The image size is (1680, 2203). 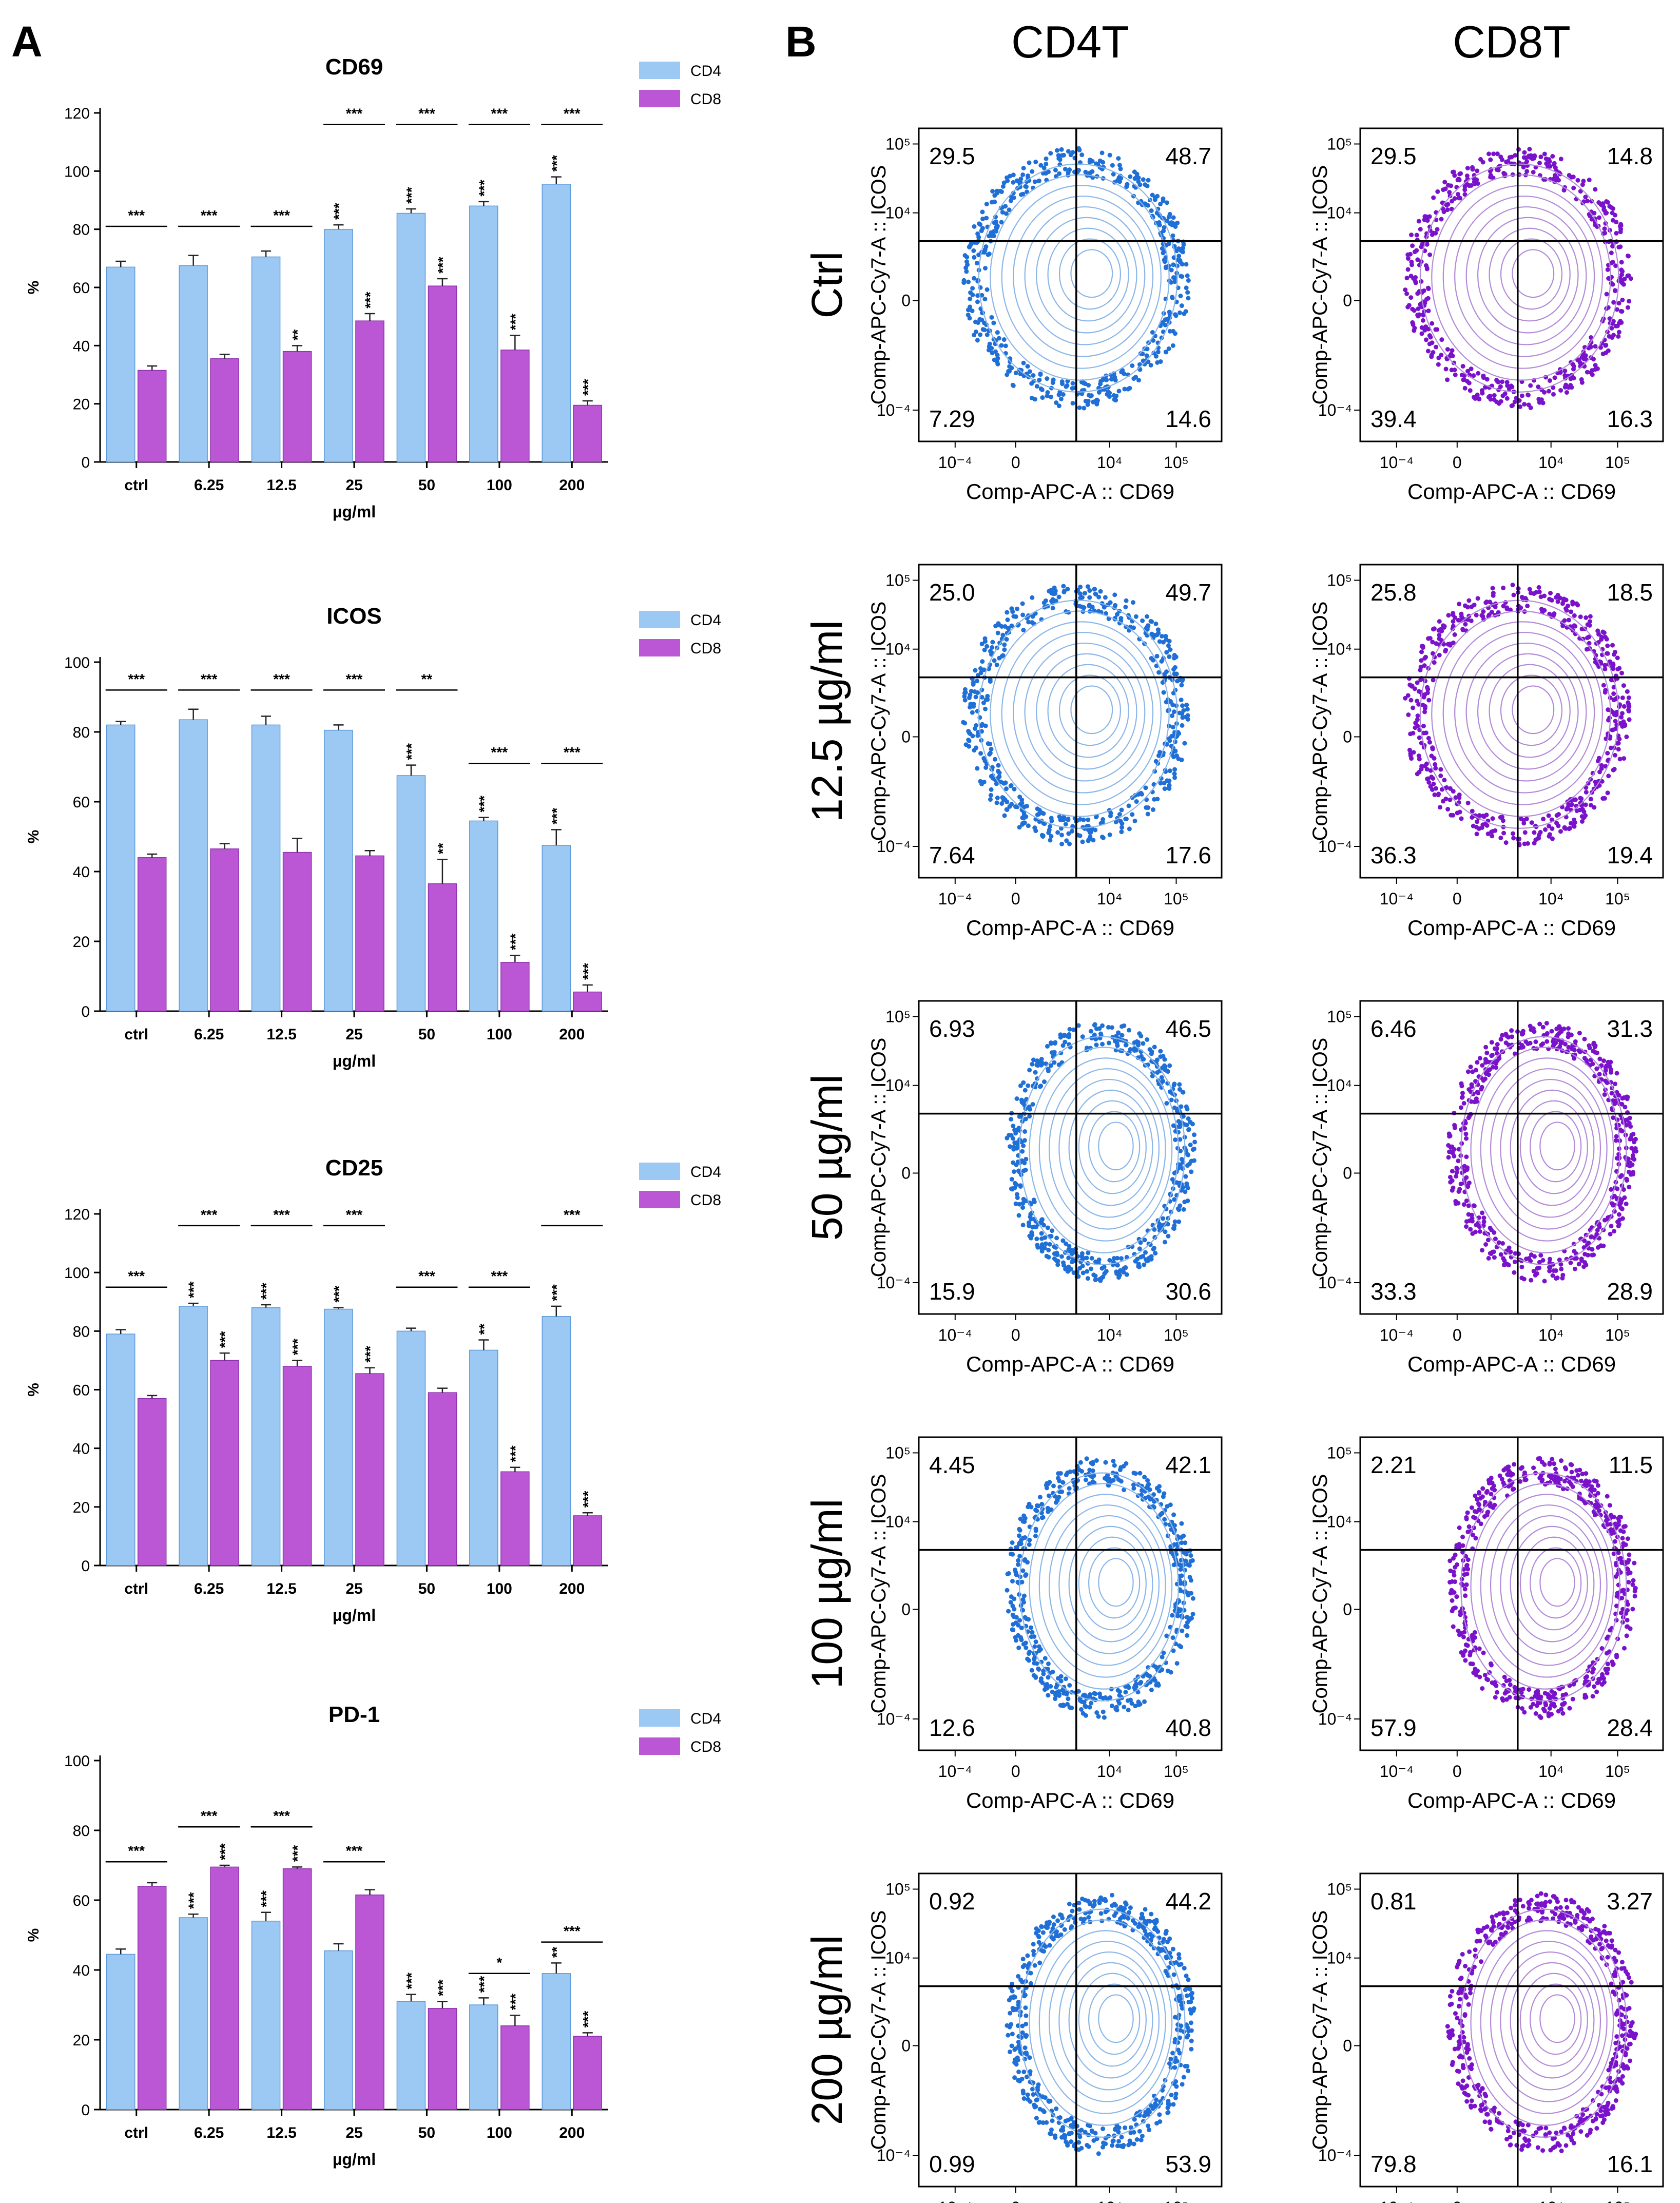 What do you see at coordinates (266, 1291) in the screenshot?
I see `significance-stars: ***` at bounding box center [266, 1291].